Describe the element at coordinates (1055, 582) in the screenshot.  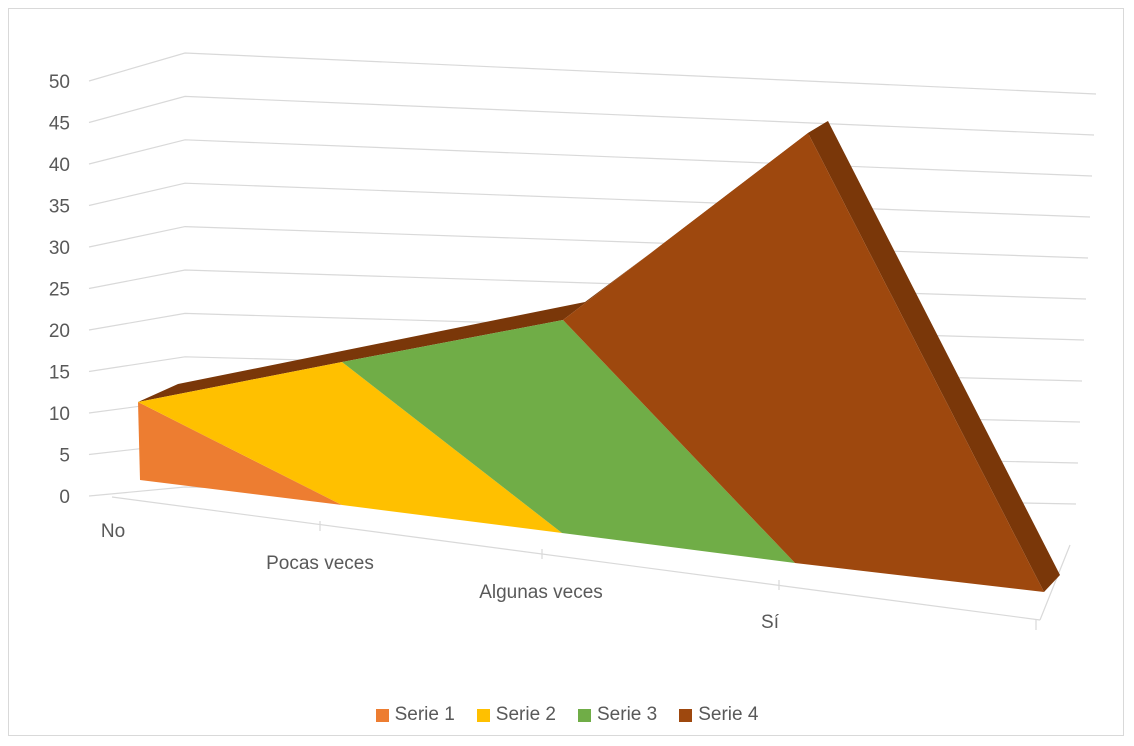
I see `floor-edge` at that location.